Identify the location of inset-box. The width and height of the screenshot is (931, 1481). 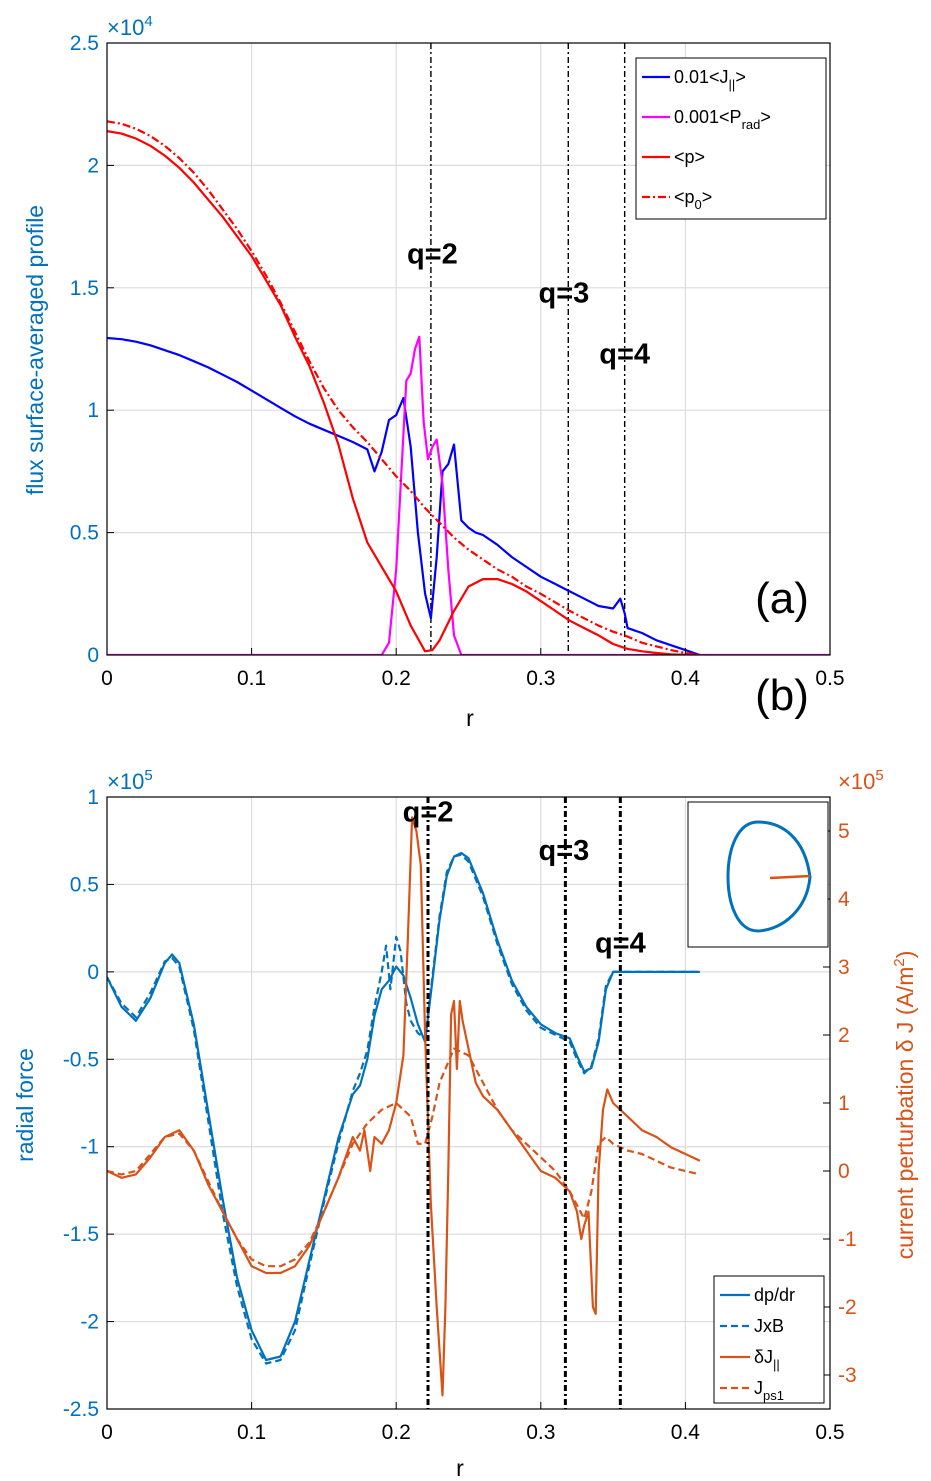
(758, 874).